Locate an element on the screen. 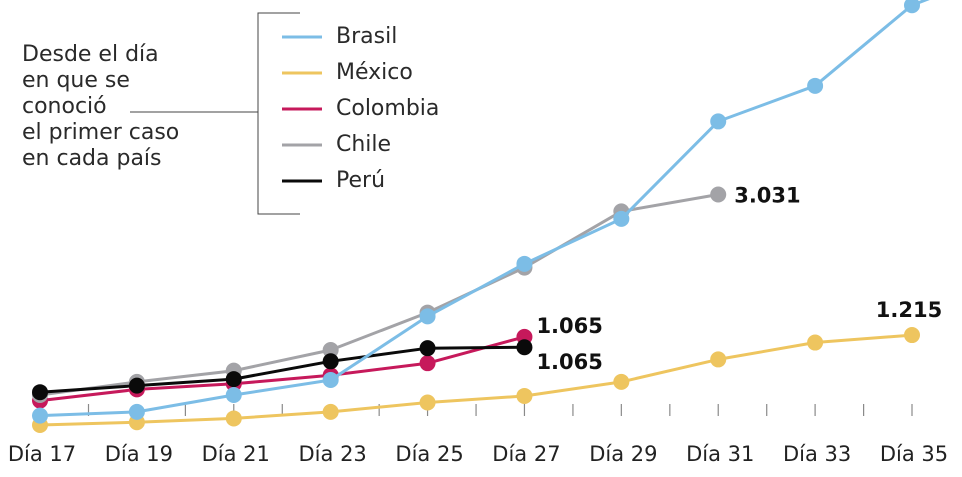 The image size is (962, 477). note-line-2: en que se is located at coordinates (76, 80).